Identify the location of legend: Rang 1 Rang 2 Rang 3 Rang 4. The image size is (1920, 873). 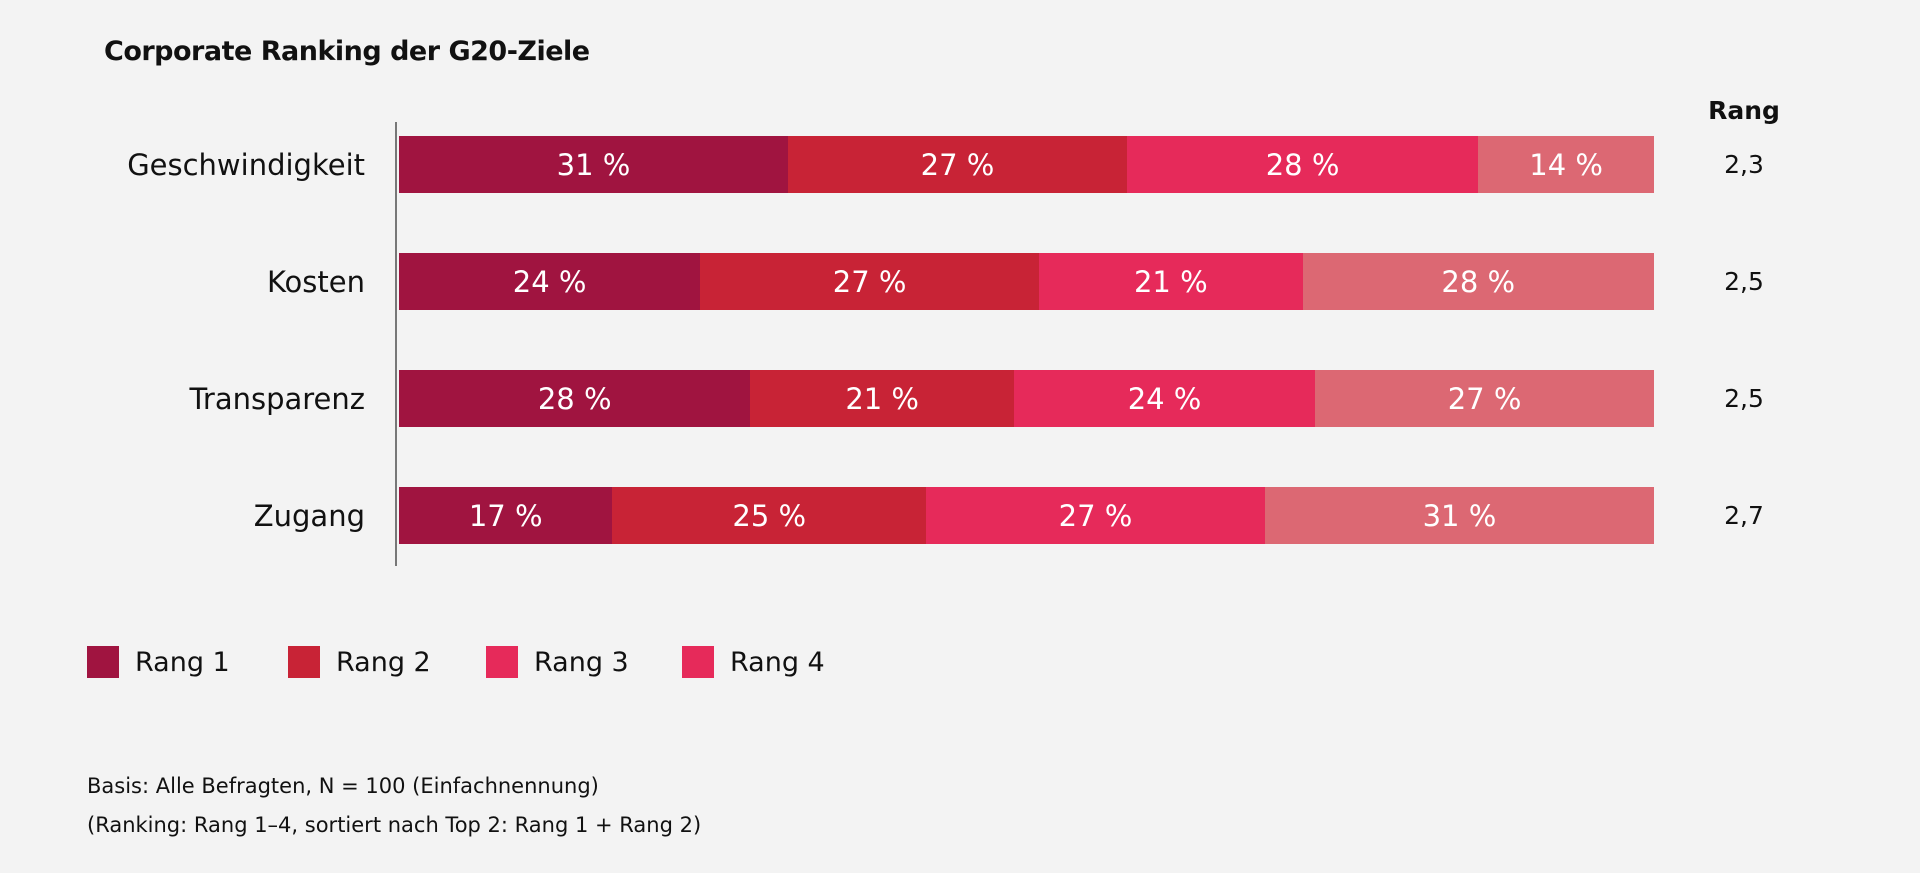
(960, 663).